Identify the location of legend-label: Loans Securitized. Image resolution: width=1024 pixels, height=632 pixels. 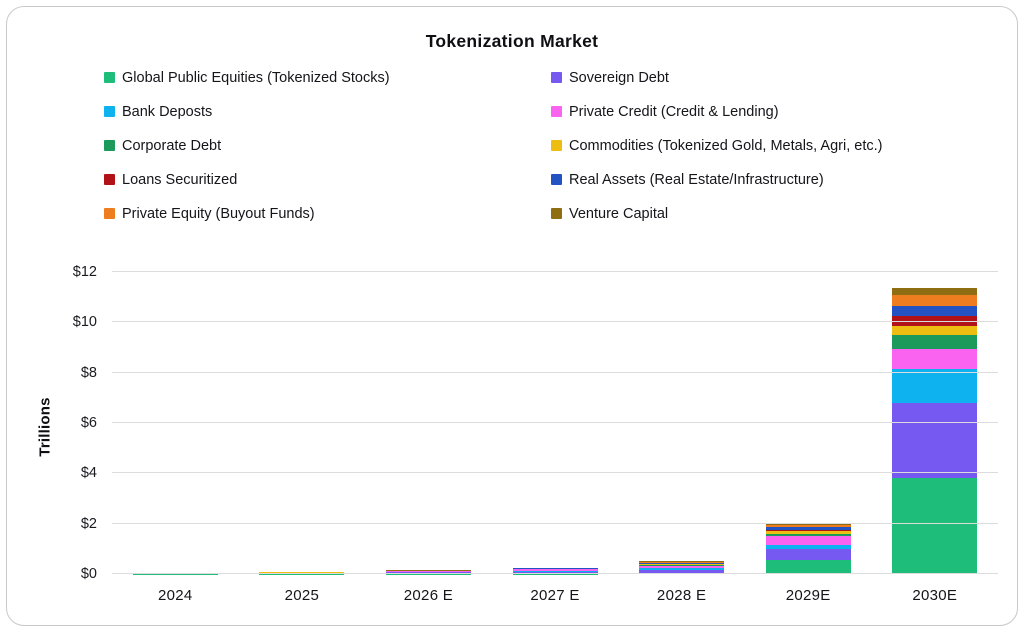
(180, 179).